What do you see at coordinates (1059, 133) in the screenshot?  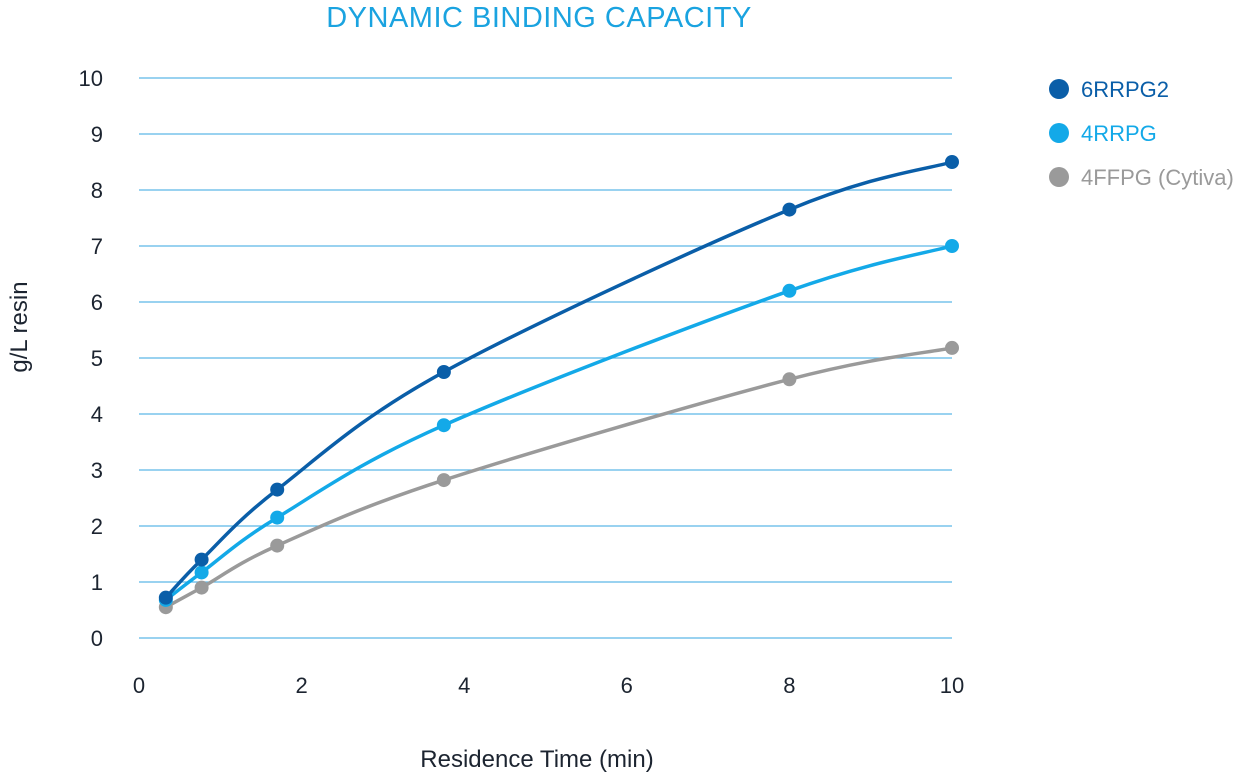 I see `legend-marker-4rrpg` at bounding box center [1059, 133].